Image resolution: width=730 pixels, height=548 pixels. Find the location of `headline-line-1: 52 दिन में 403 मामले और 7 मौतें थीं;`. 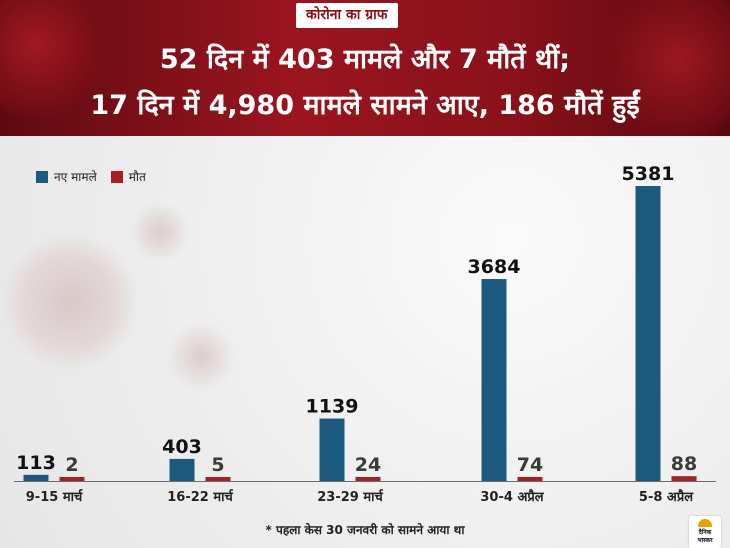

headline-line-1: 52 दिन में 403 मामले और 7 मौतें थीं; is located at coordinates (365, 59).